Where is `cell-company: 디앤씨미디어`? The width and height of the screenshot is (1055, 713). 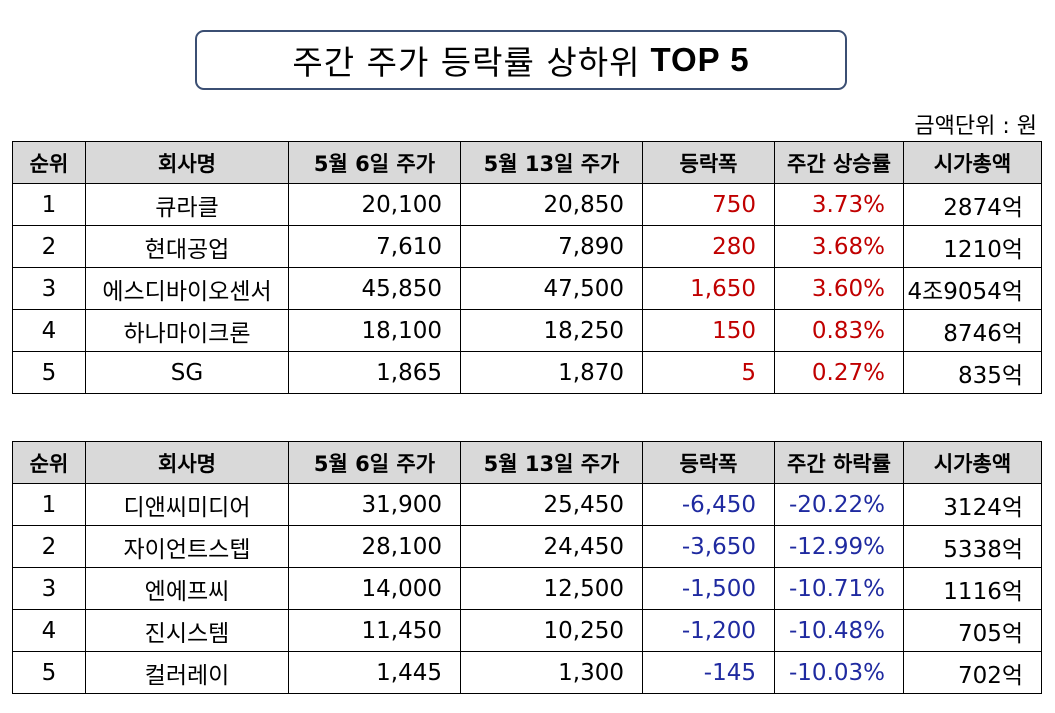 cell-company: 디앤씨미디어 is located at coordinates (187, 504).